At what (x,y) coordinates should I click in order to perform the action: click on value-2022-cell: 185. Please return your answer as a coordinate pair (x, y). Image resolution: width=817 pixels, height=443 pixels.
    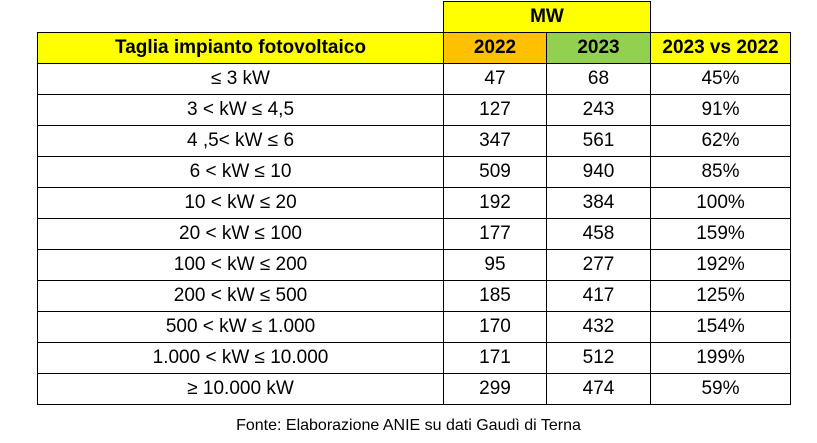
    Looking at the image, I should click on (495, 296).